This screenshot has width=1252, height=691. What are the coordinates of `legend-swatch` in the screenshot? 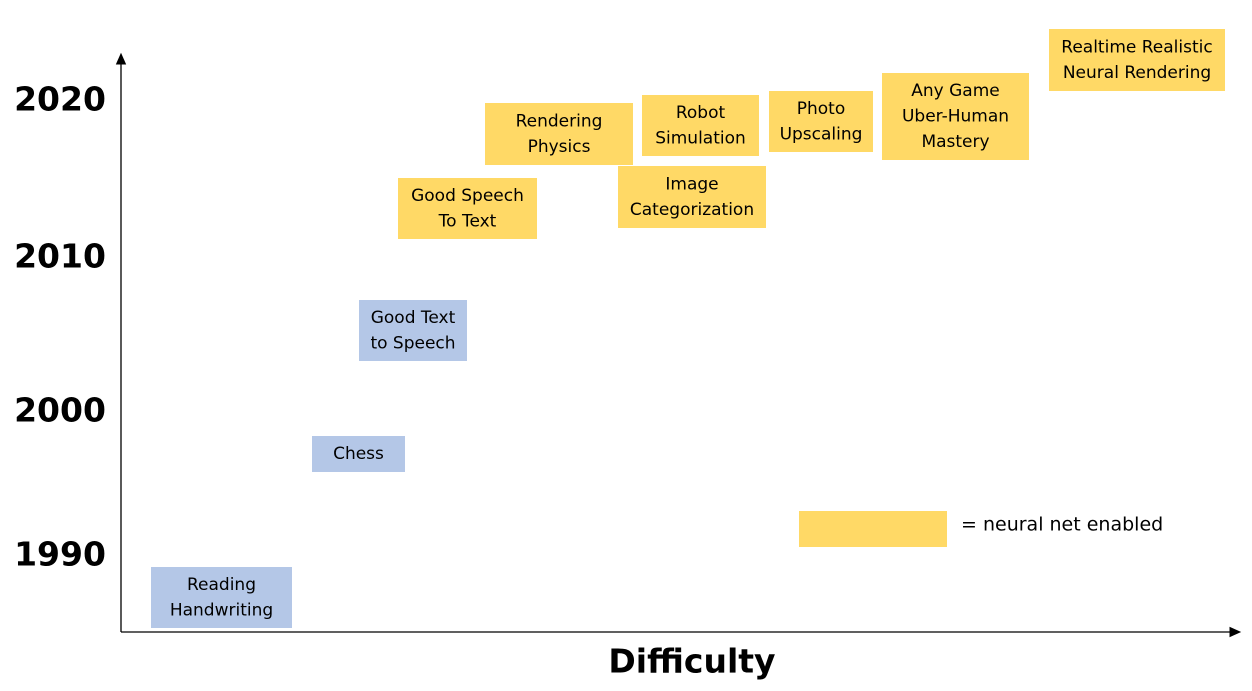 It's located at (873, 529).